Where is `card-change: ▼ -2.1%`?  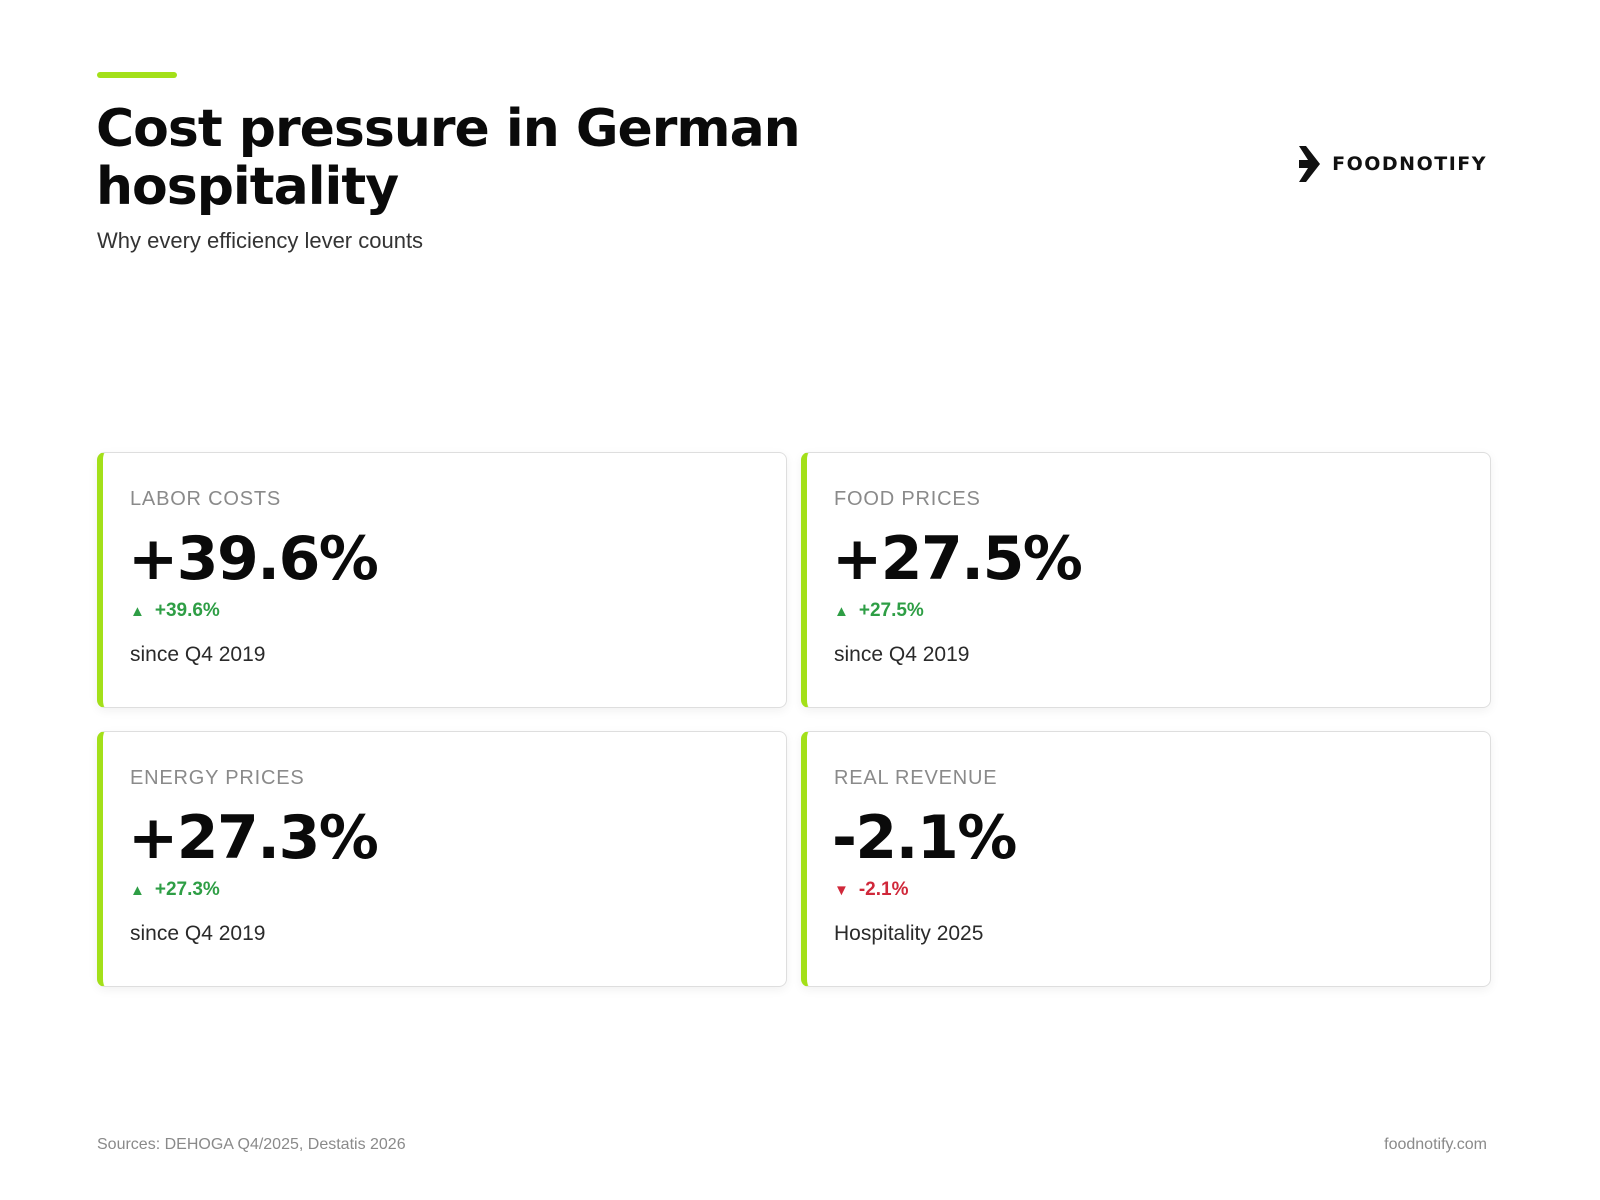
card-change: ▼ -2.1% is located at coordinates (871, 890).